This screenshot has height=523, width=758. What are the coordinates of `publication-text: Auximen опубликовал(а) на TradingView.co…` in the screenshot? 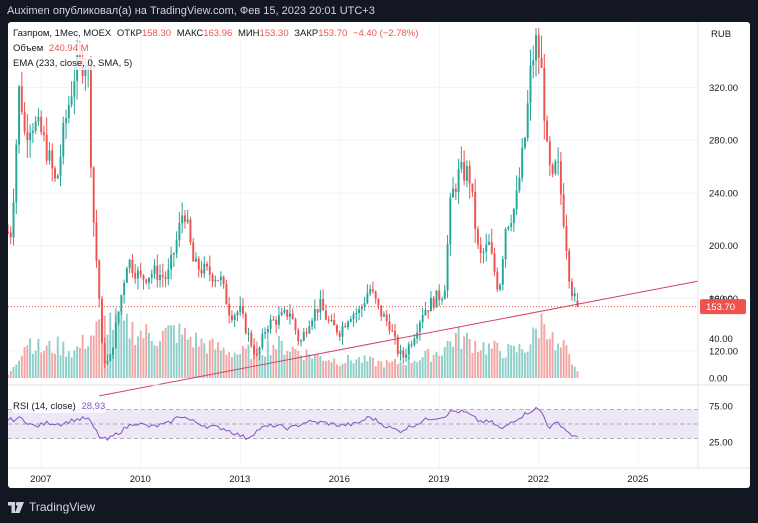 It's located at (191, 11).